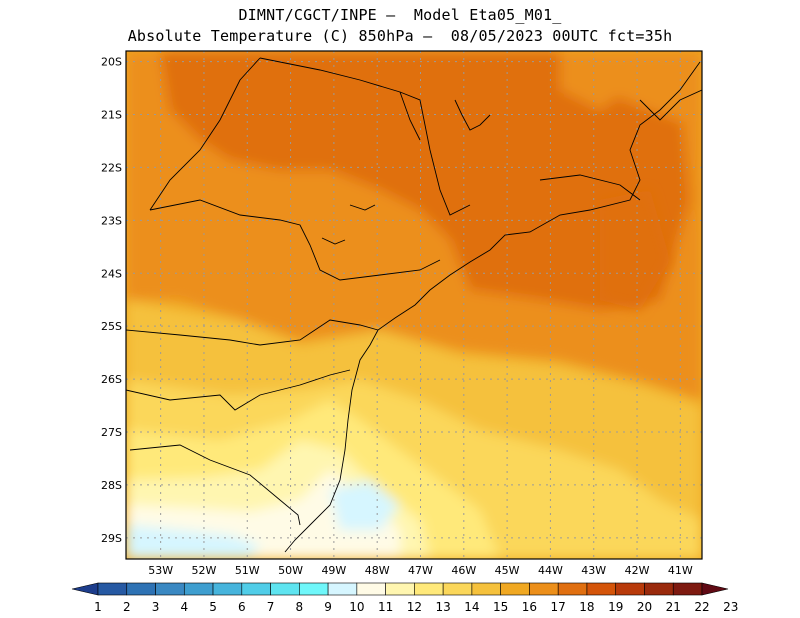 This screenshot has width=800, height=618. What do you see at coordinates (111, 485) in the screenshot?
I see `lat-label: 28S` at bounding box center [111, 485].